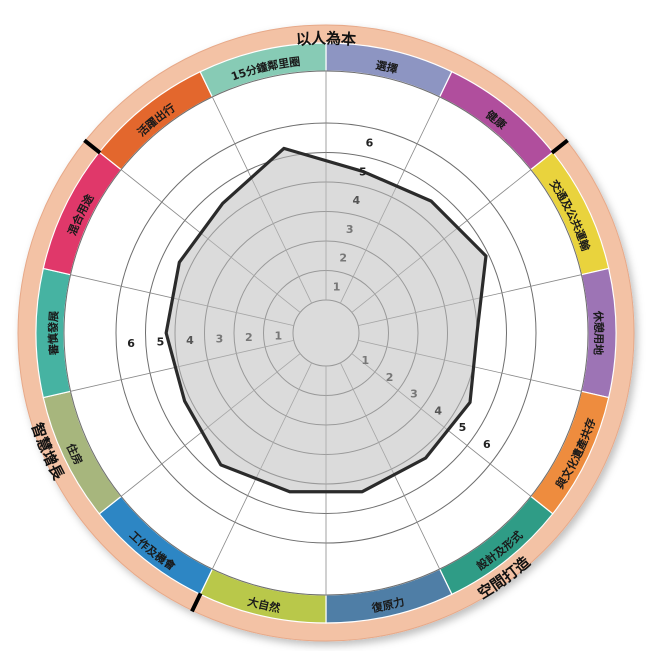 The image size is (654, 651). I want to click on tick-label-left: 3, so click(220, 339).